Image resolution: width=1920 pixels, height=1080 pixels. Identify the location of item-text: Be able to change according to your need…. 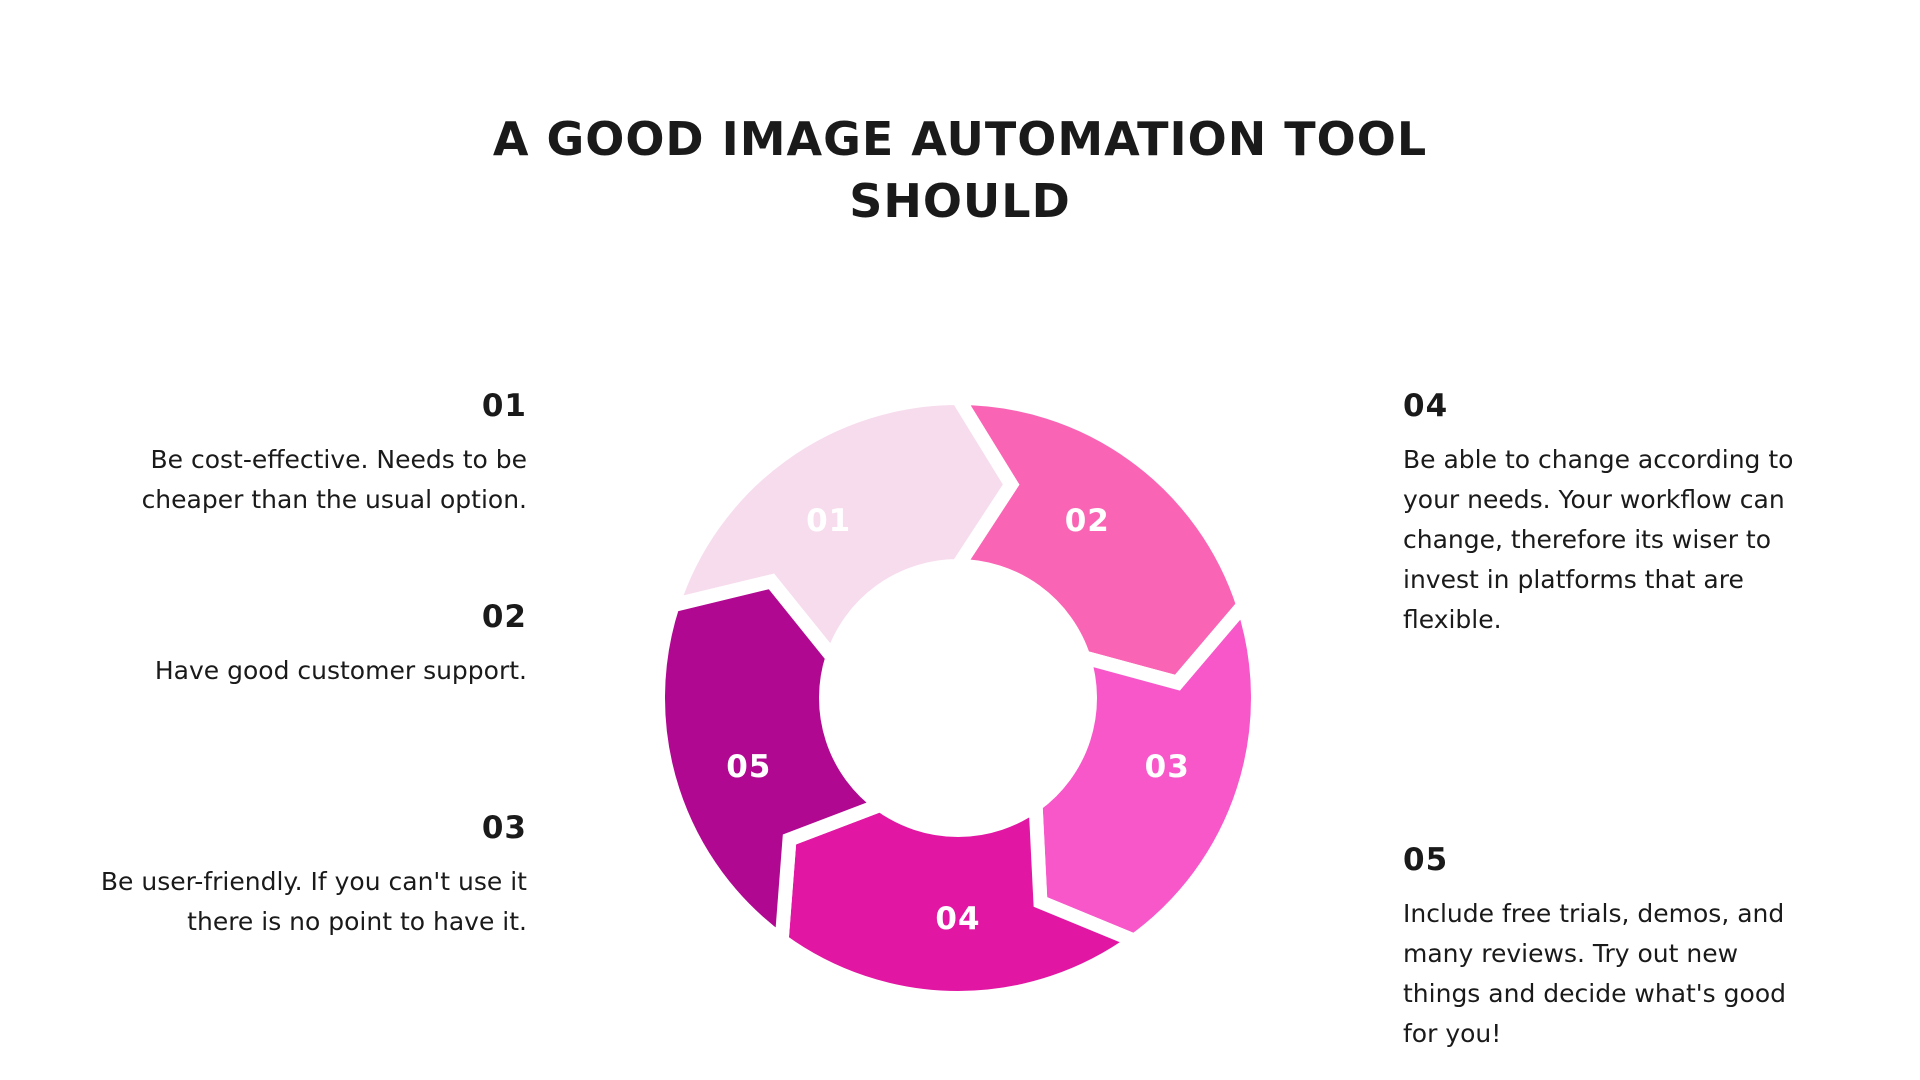
(1598, 539).